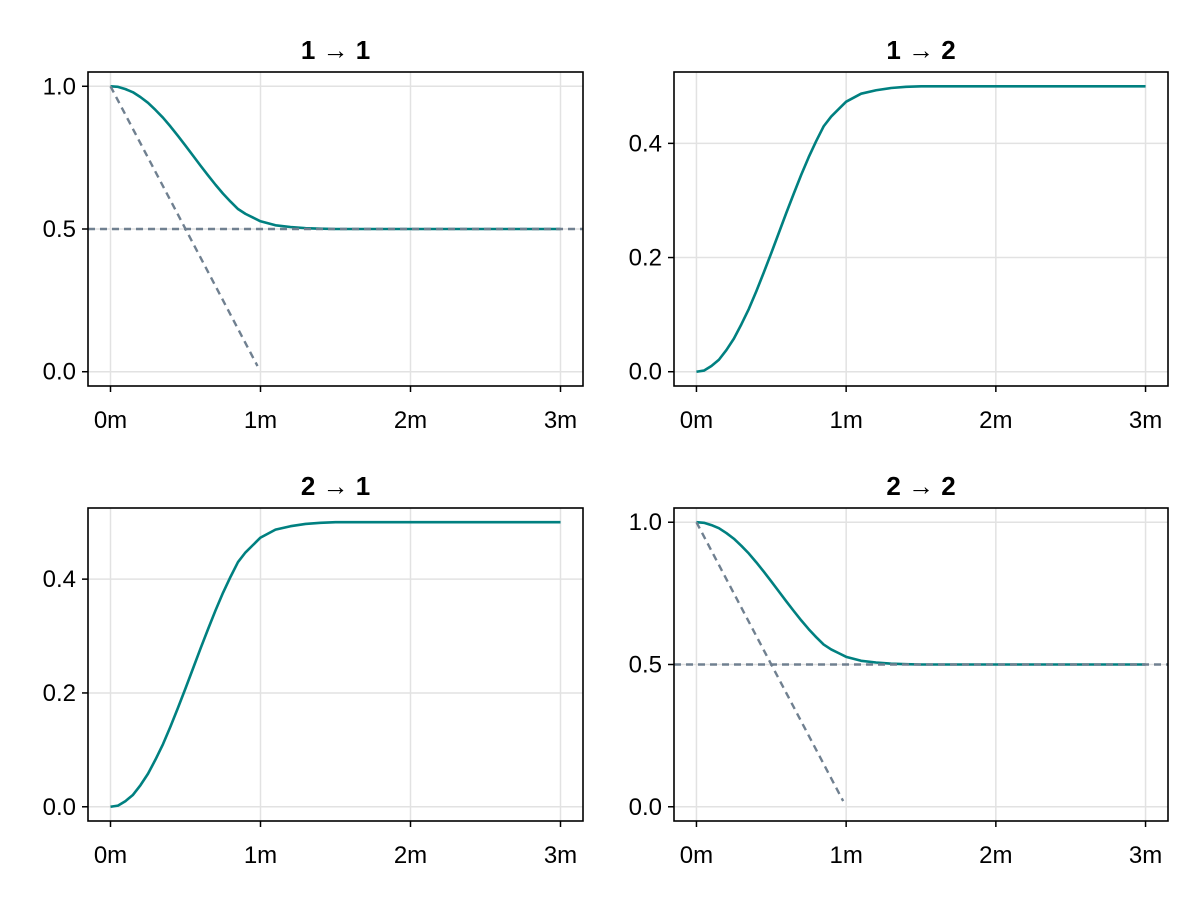  I want to click on panel-title: 2 → 2, so click(920, 486).